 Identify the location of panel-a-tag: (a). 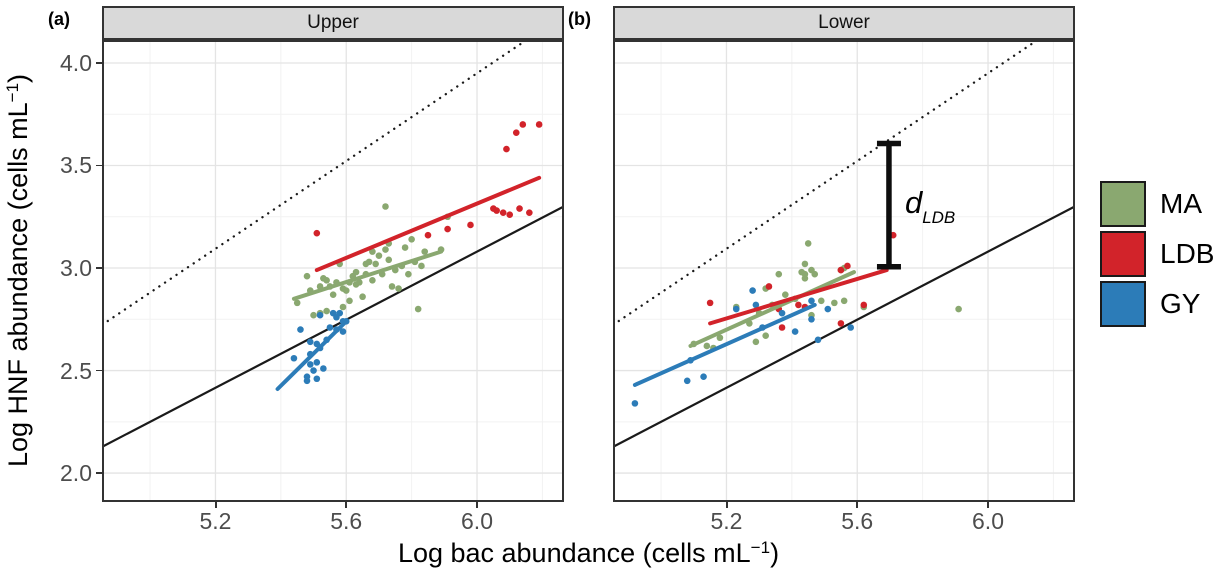
(59, 19).